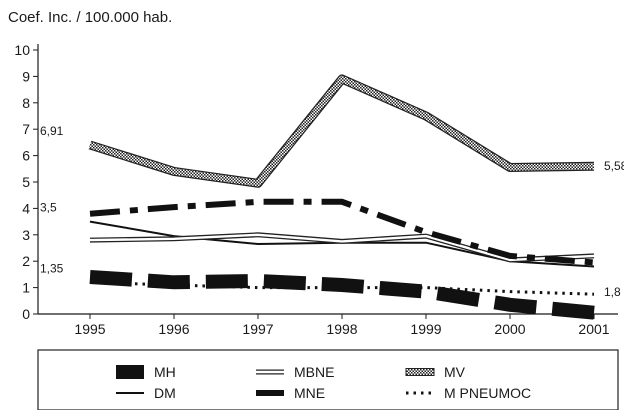 This screenshot has height=410, width=624. I want to click on y-tick-label: 4, so click(26, 208).